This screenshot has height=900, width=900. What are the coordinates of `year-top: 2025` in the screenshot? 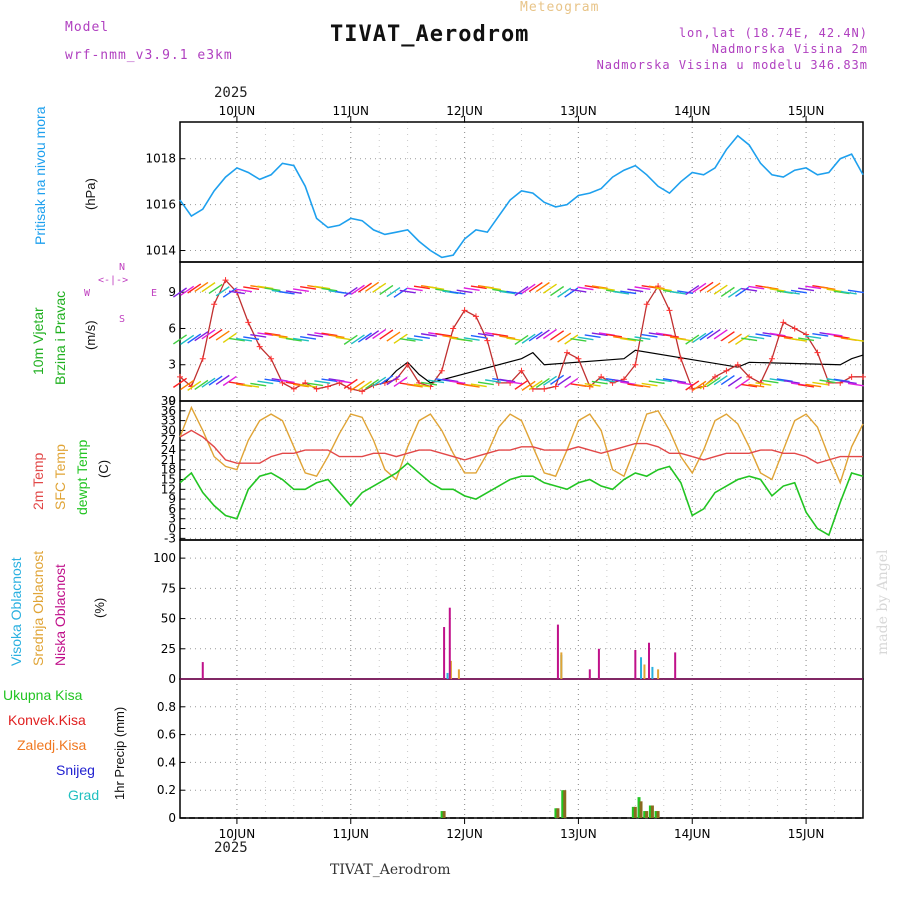 It's located at (231, 93).